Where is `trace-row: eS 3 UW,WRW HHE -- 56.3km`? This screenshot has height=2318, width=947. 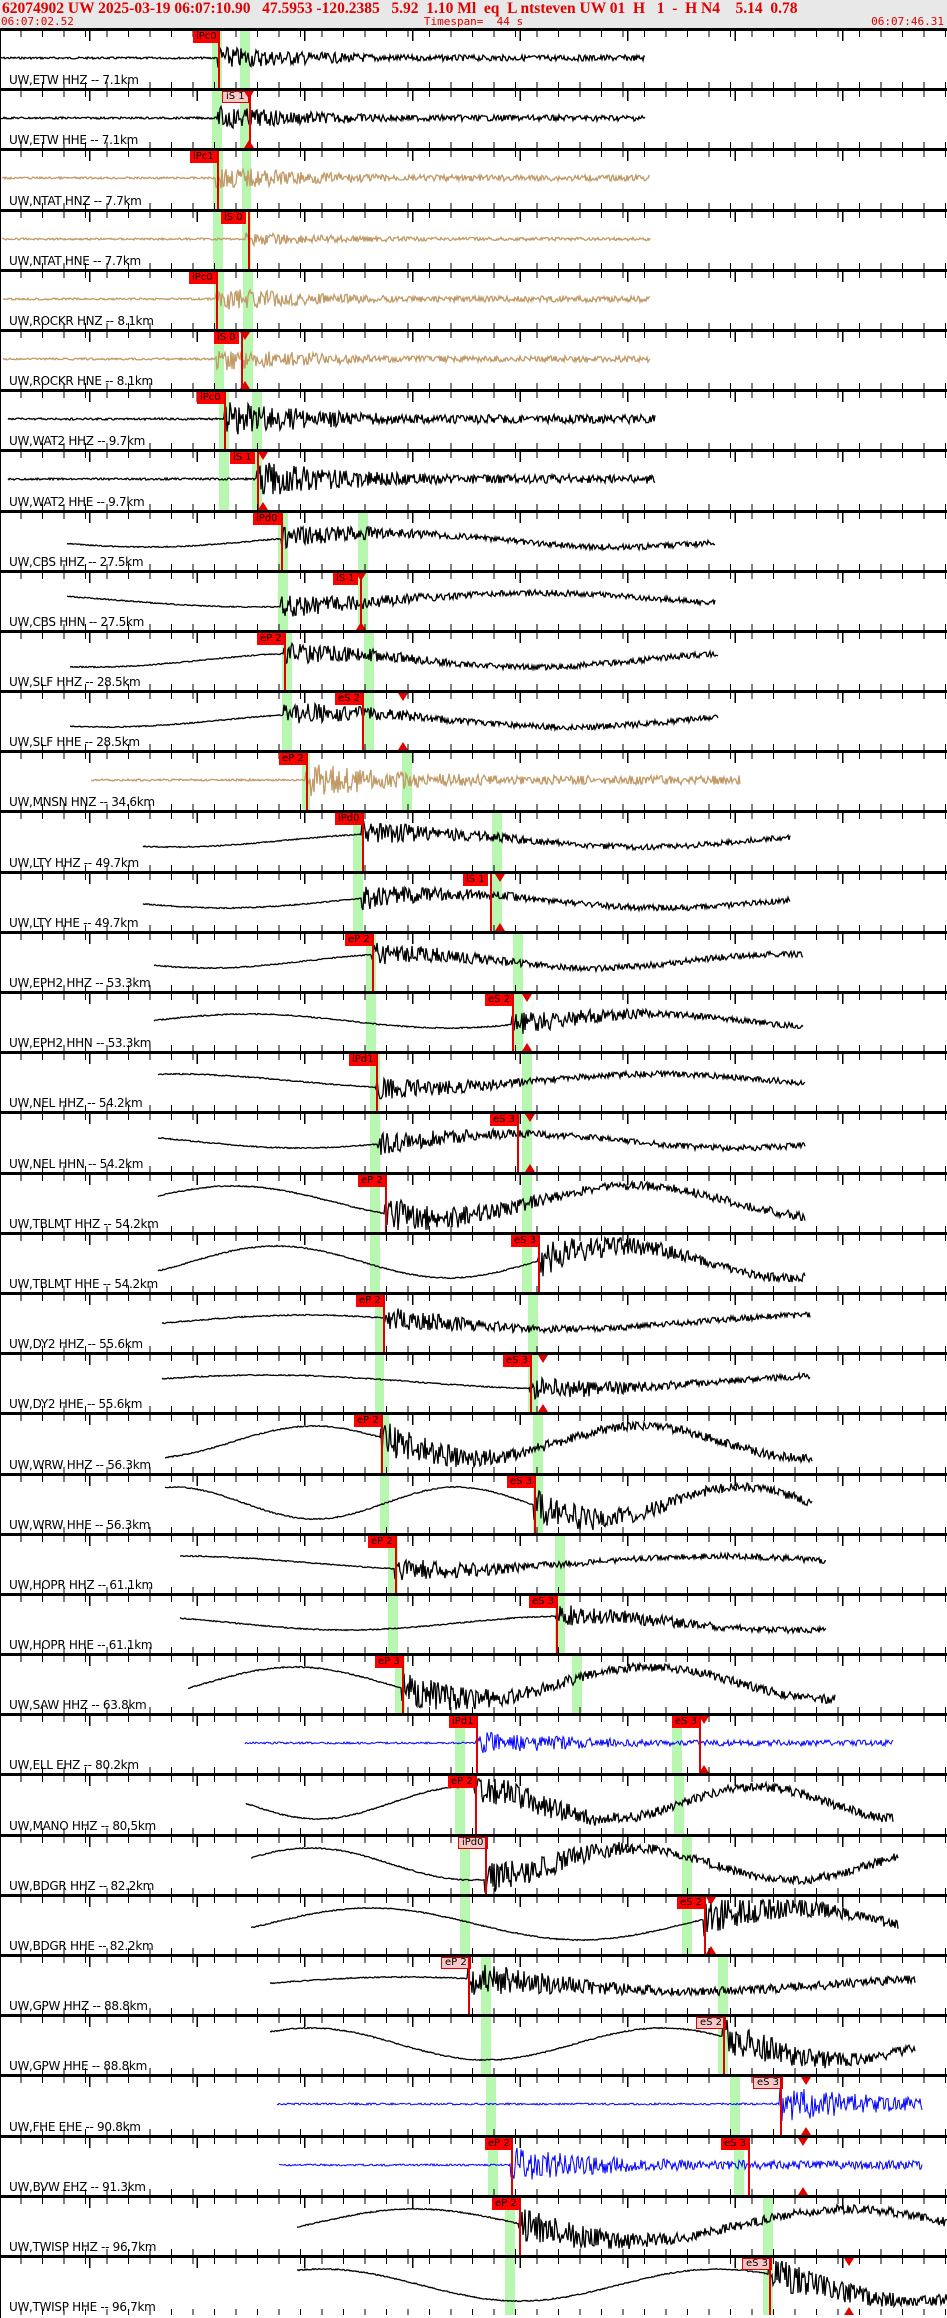
trace-row: eS 3 UW,WRW HHE -- 56.3km is located at coordinates (473, 1502).